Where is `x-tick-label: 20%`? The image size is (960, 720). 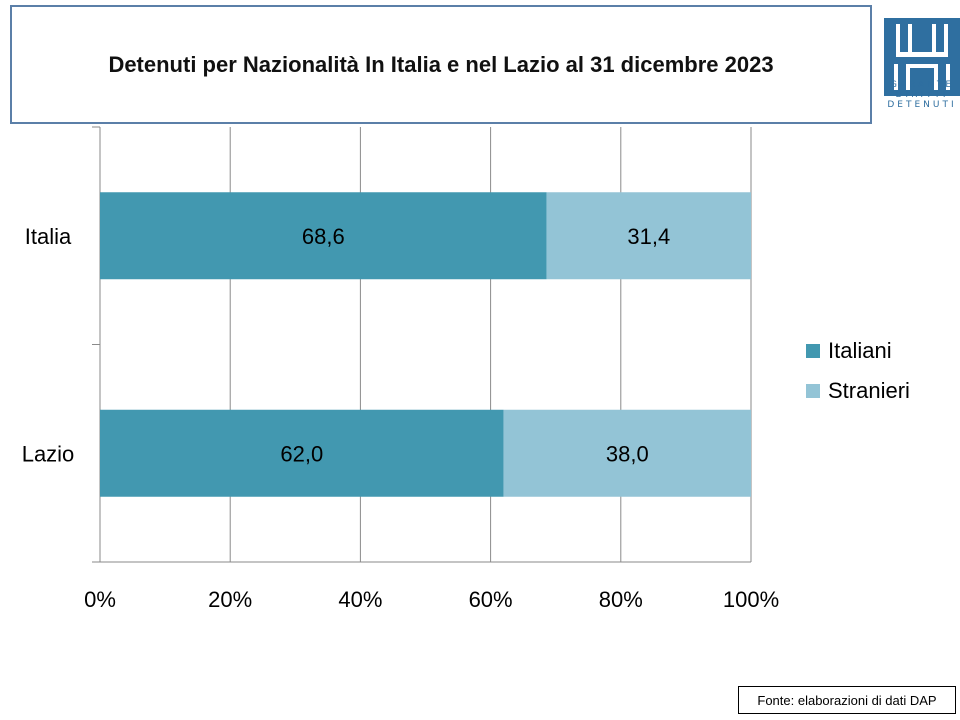 x-tick-label: 20% is located at coordinates (230, 599).